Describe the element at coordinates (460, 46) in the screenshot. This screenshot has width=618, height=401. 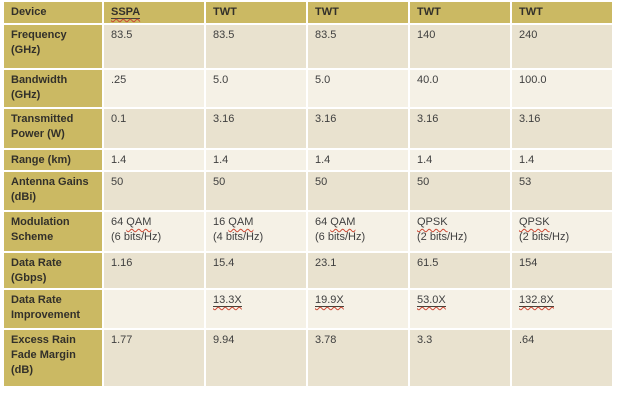
I see `table-cell: 140` at that location.